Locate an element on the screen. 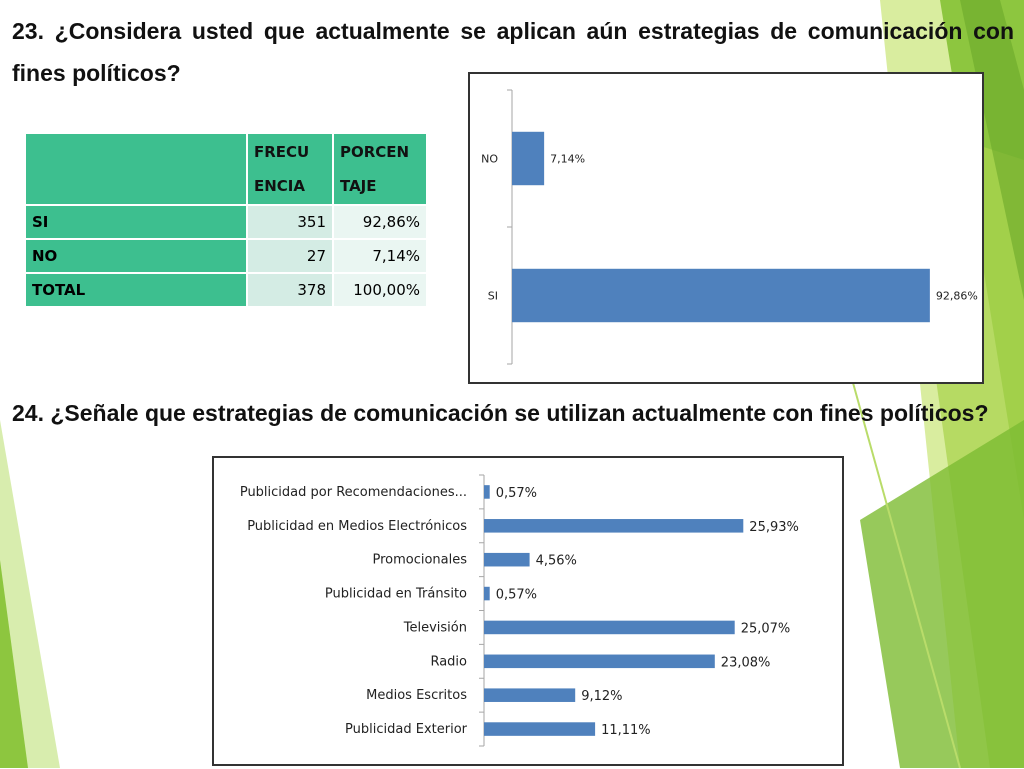 The height and width of the screenshot is (769, 1024). table-header-row: FRECU ENCIA PORCEN TAJE is located at coordinates (226, 169).